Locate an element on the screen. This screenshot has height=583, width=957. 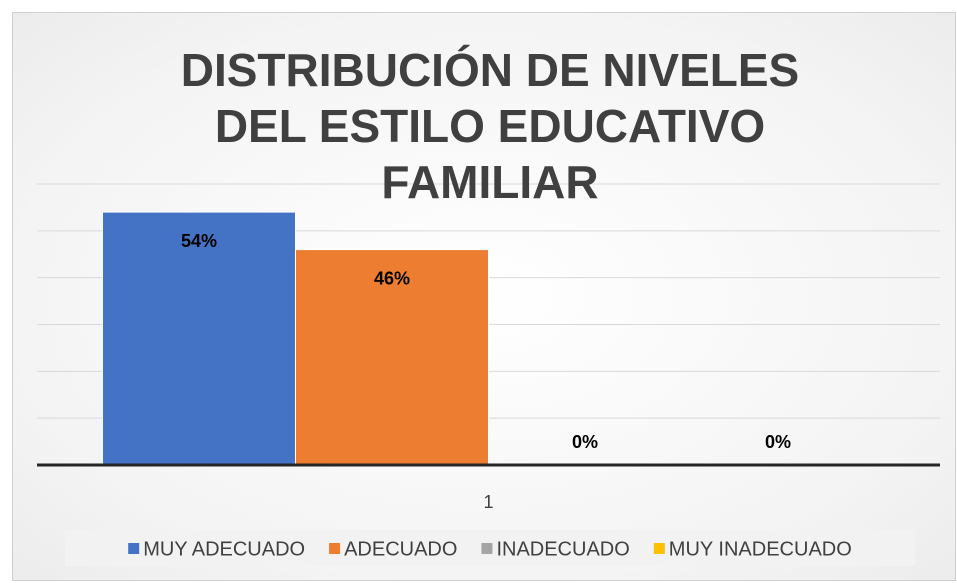
legend-label: MUY ADECUADO is located at coordinates (224, 549).